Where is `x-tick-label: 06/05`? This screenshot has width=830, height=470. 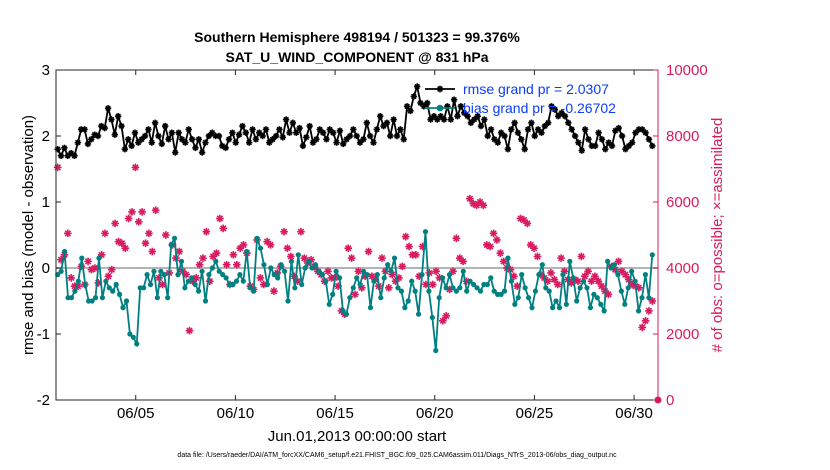
x-tick-label: 06/05 is located at coordinates (136, 413).